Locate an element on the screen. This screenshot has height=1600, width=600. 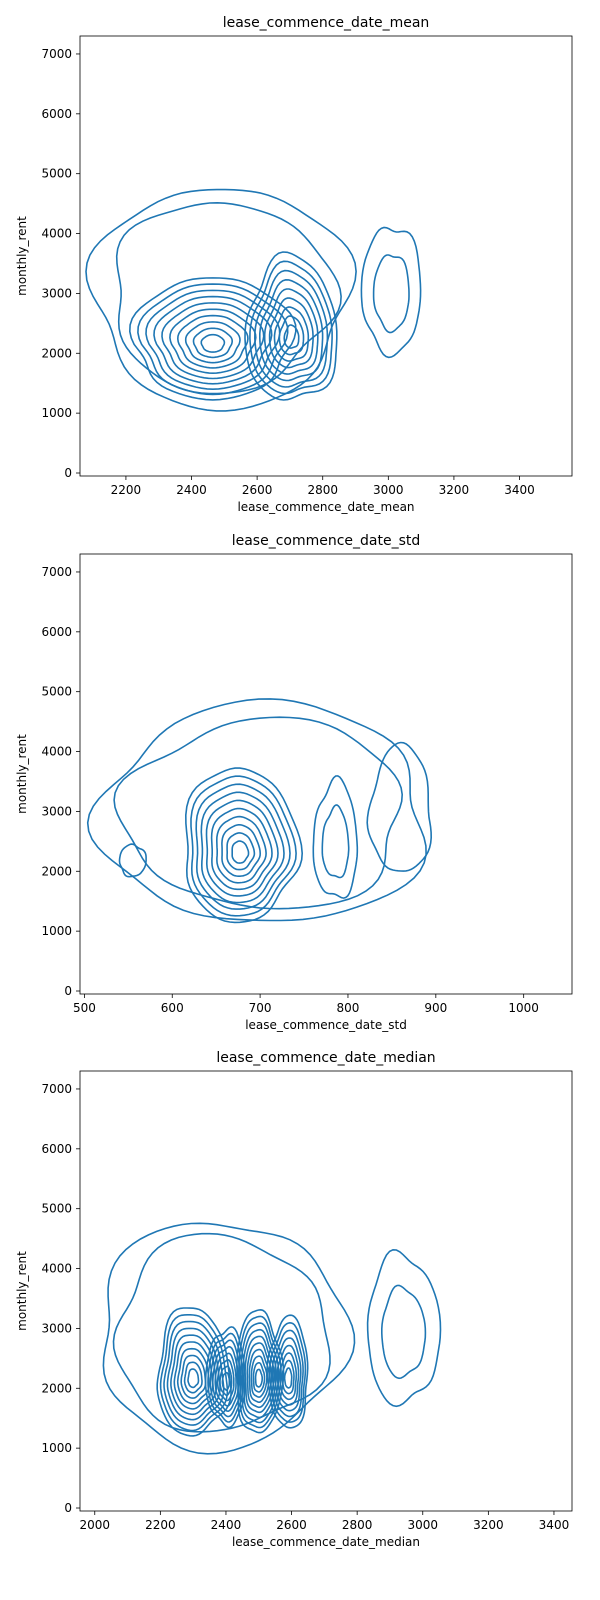
x-tick-label: 2400 is located at coordinates (191, 490).